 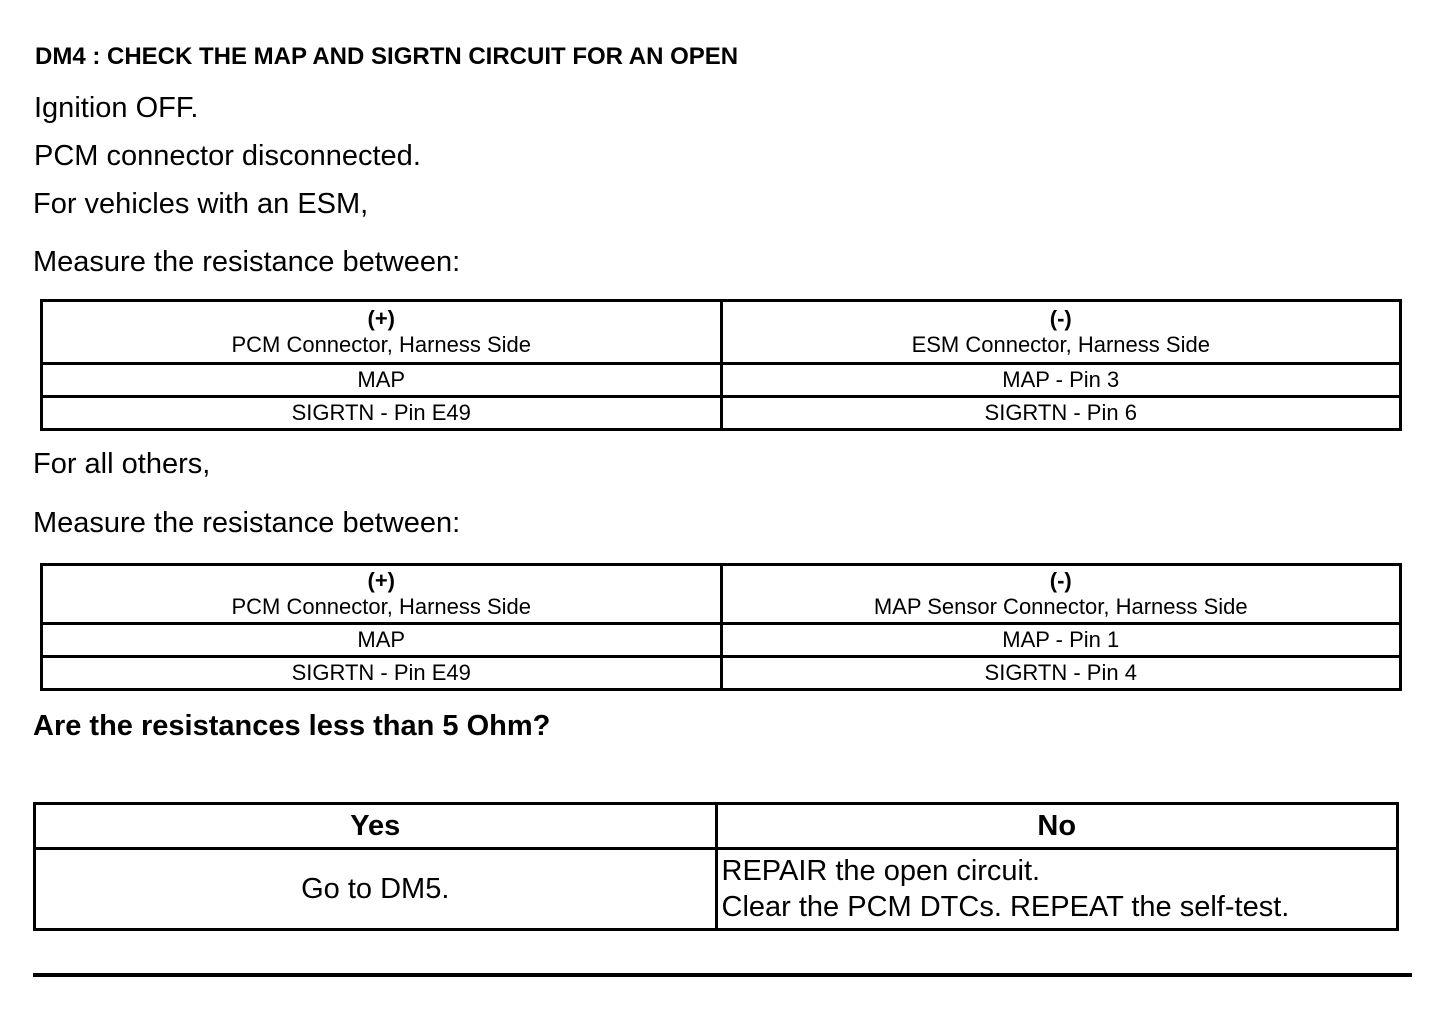 What do you see at coordinates (1060, 640) in the screenshot?
I see `cell: MAP - Pin 1` at bounding box center [1060, 640].